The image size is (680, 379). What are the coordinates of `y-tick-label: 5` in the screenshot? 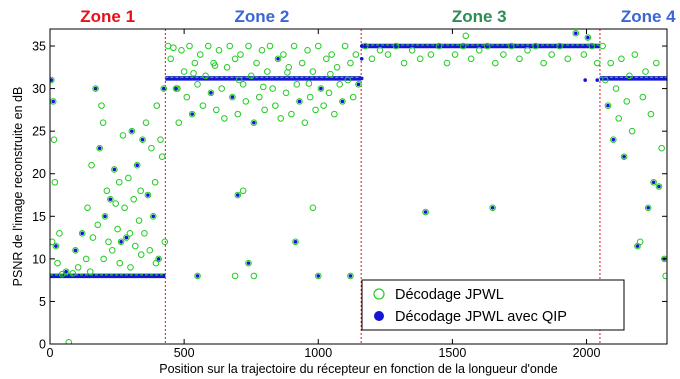 It's located at (42, 302).